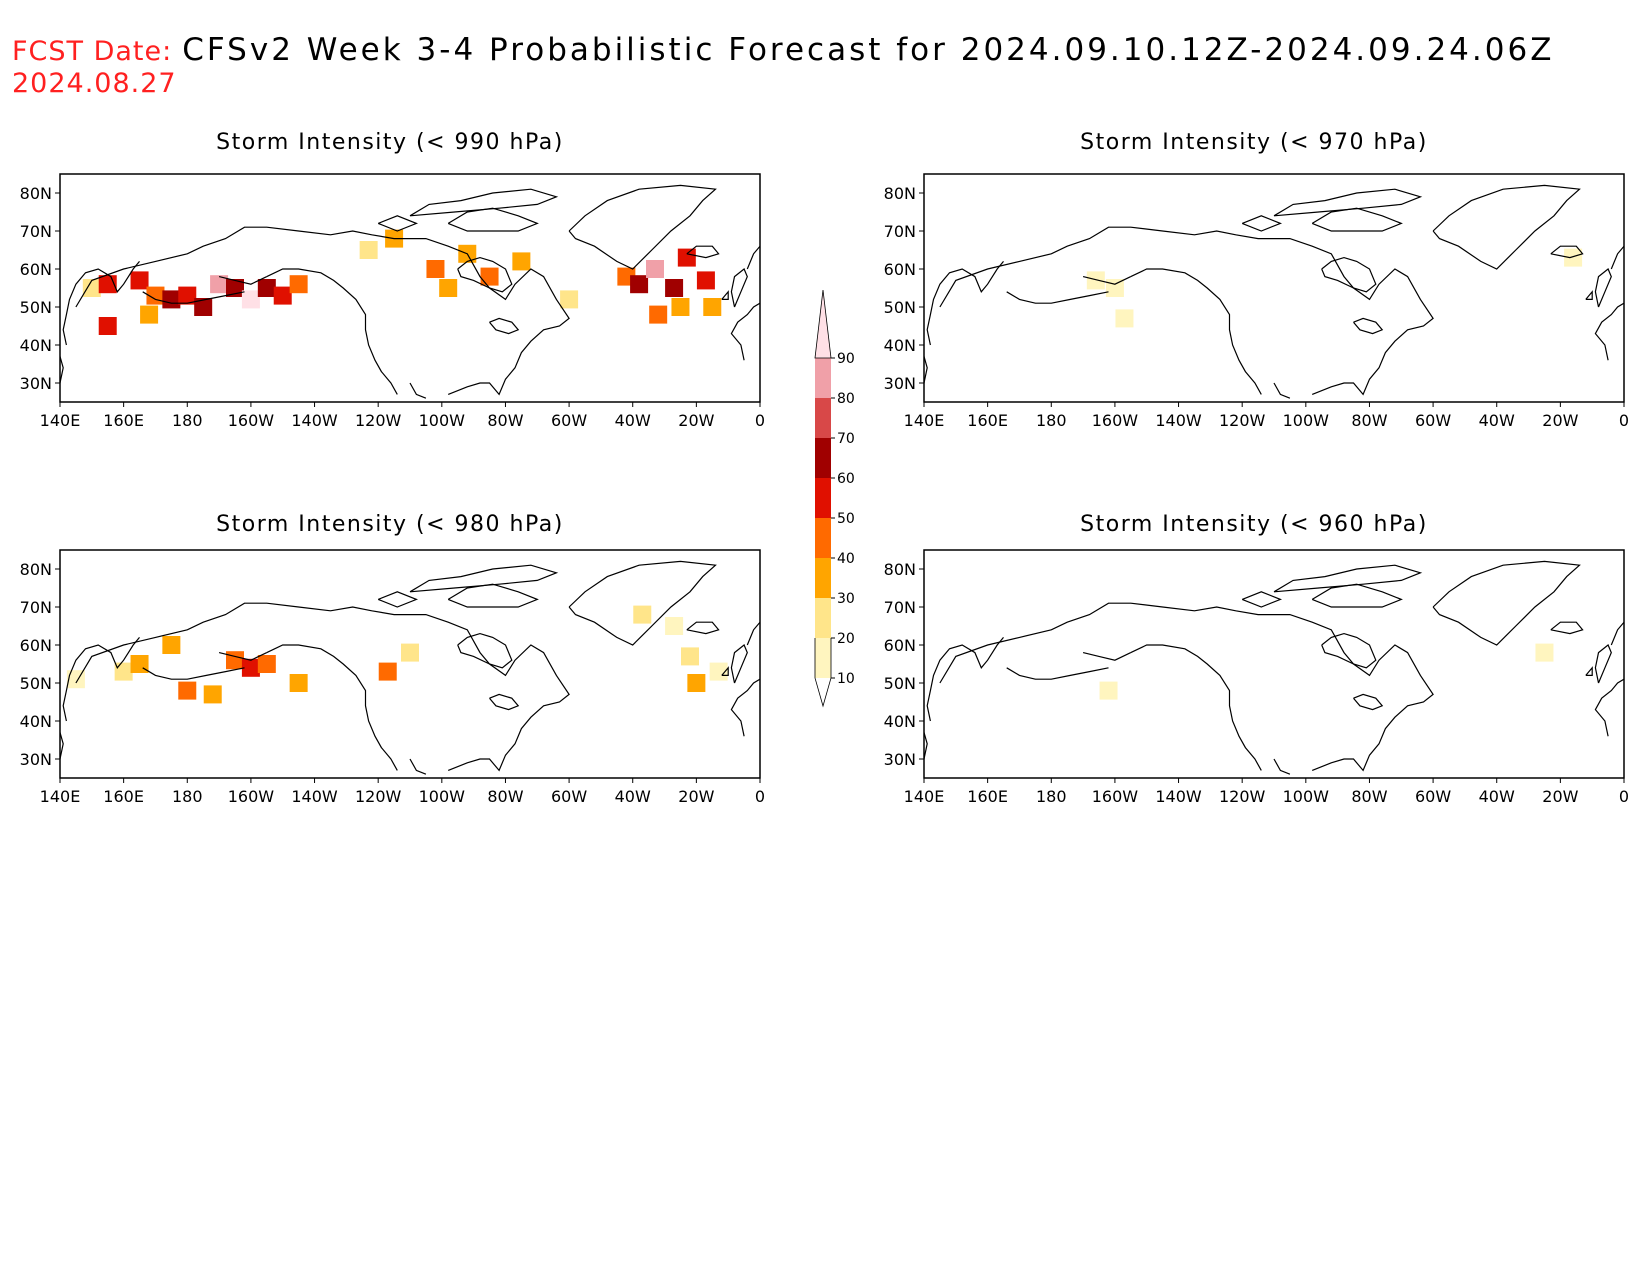 Image resolution: width=1650 pixels, height=1275 pixels. I want to click on coastlines, so click(1274, 291).